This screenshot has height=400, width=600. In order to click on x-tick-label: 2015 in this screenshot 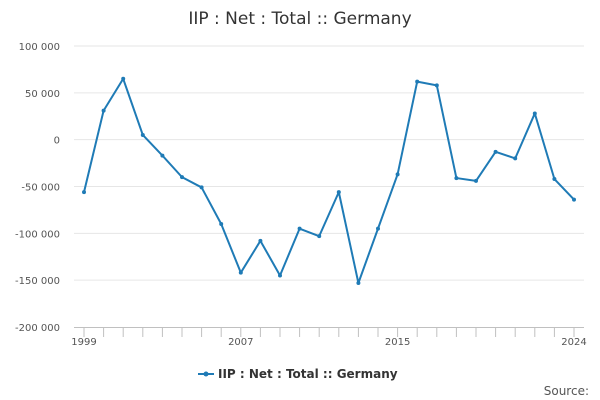, I will do `click(397, 342)`.